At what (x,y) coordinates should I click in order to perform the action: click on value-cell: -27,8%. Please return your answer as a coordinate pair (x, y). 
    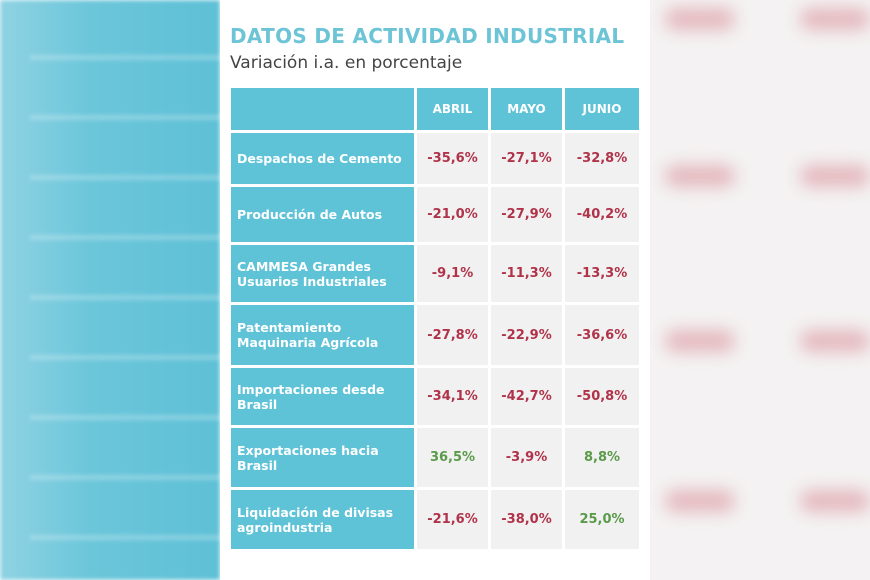
    Looking at the image, I should click on (452, 335).